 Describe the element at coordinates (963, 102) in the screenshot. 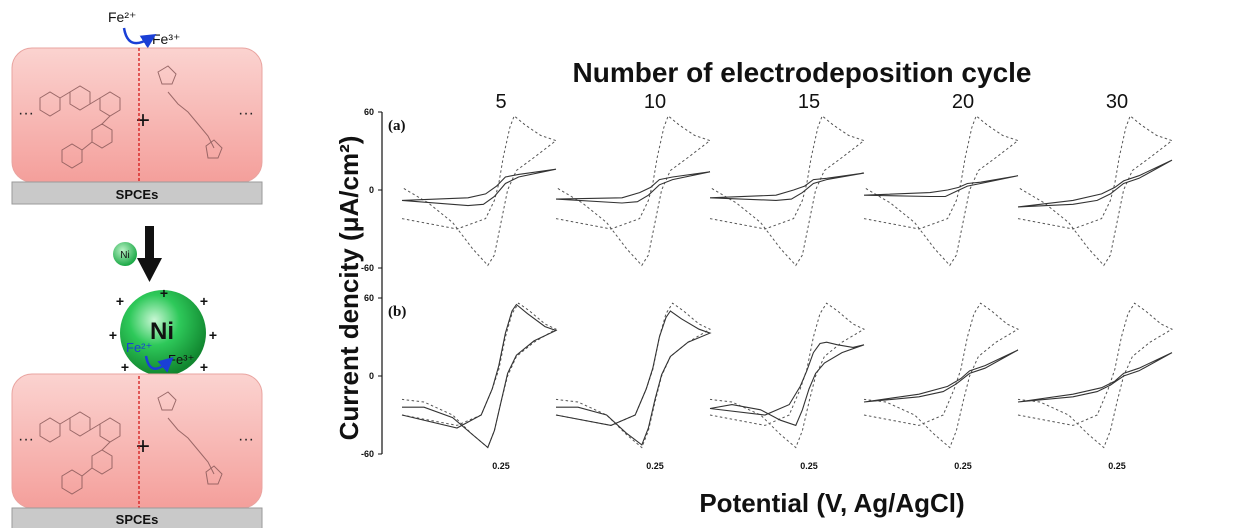

I see `cycle-label-20: 20` at that location.